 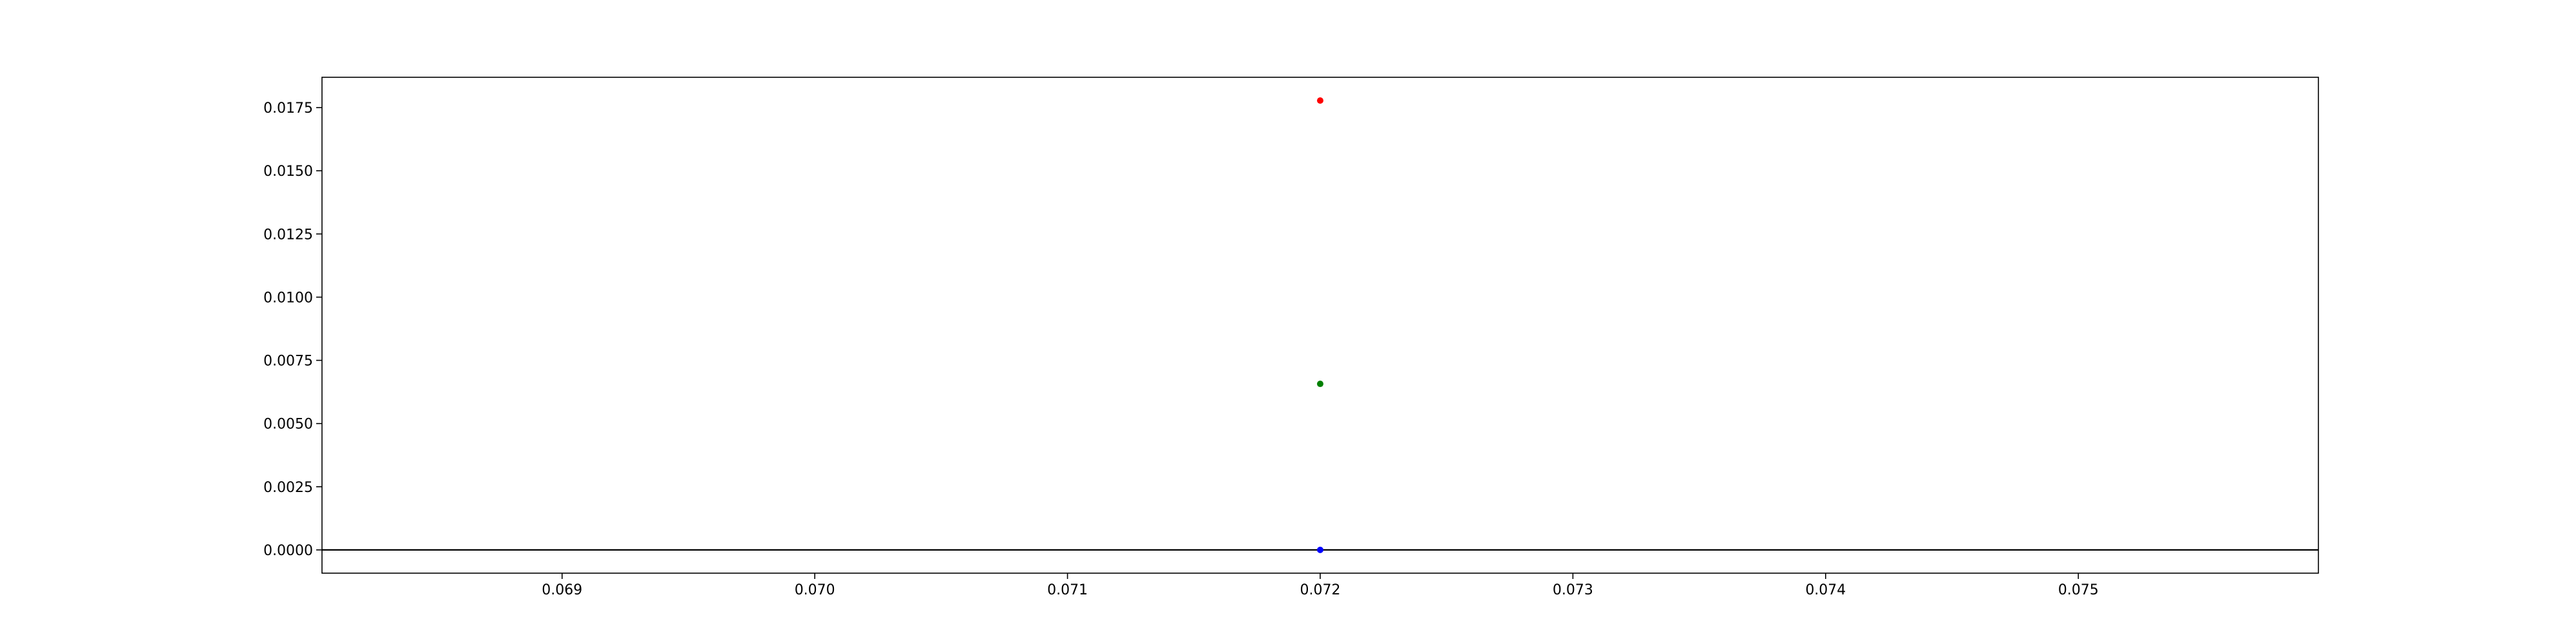 I want to click on y-tick-label: 0.0150, so click(x=288, y=172).